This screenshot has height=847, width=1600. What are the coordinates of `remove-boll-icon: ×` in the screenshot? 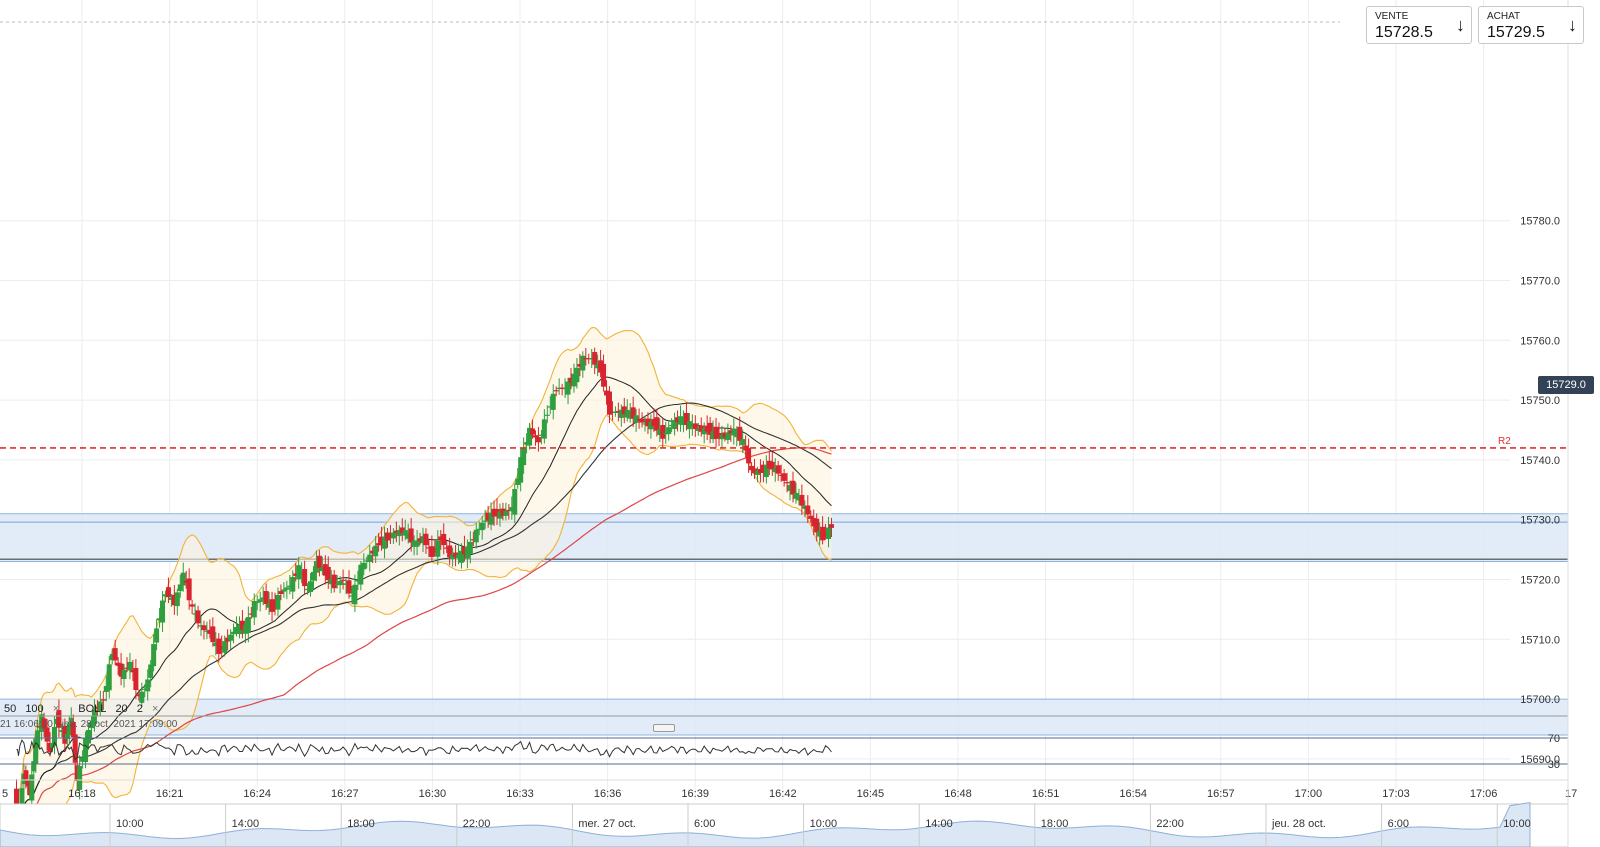 It's located at (155, 709).